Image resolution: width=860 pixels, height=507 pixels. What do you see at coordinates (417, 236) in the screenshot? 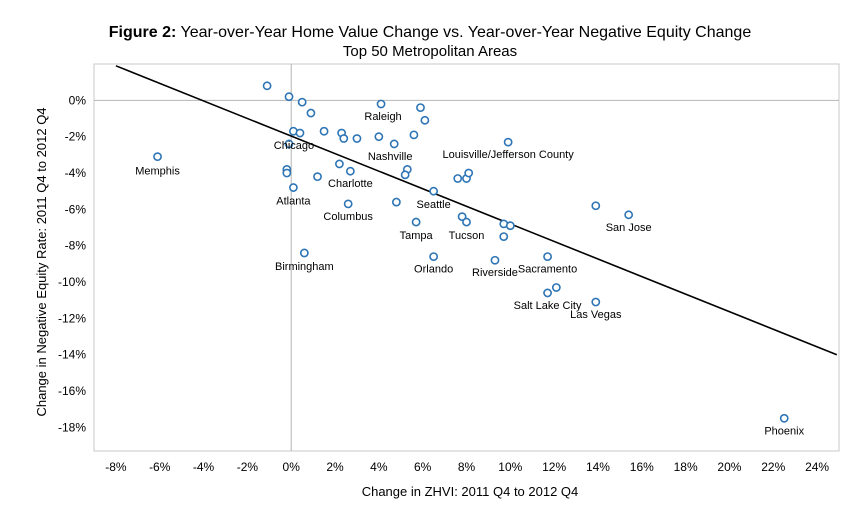
I see `point-label: Tampa` at bounding box center [417, 236].